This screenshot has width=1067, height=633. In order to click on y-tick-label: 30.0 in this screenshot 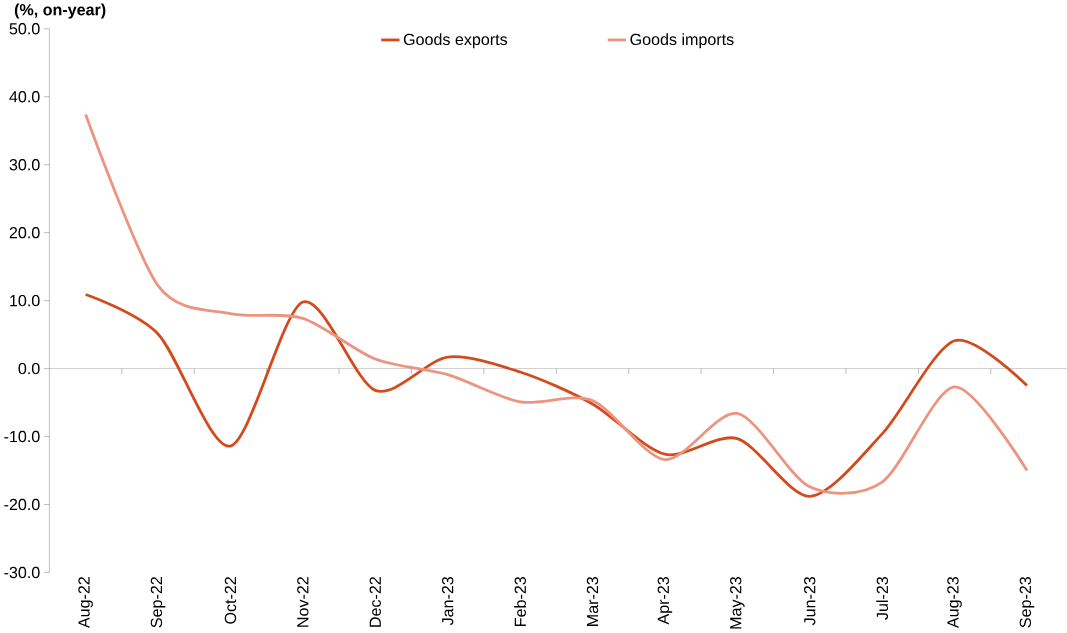, I will do `click(24, 164)`.